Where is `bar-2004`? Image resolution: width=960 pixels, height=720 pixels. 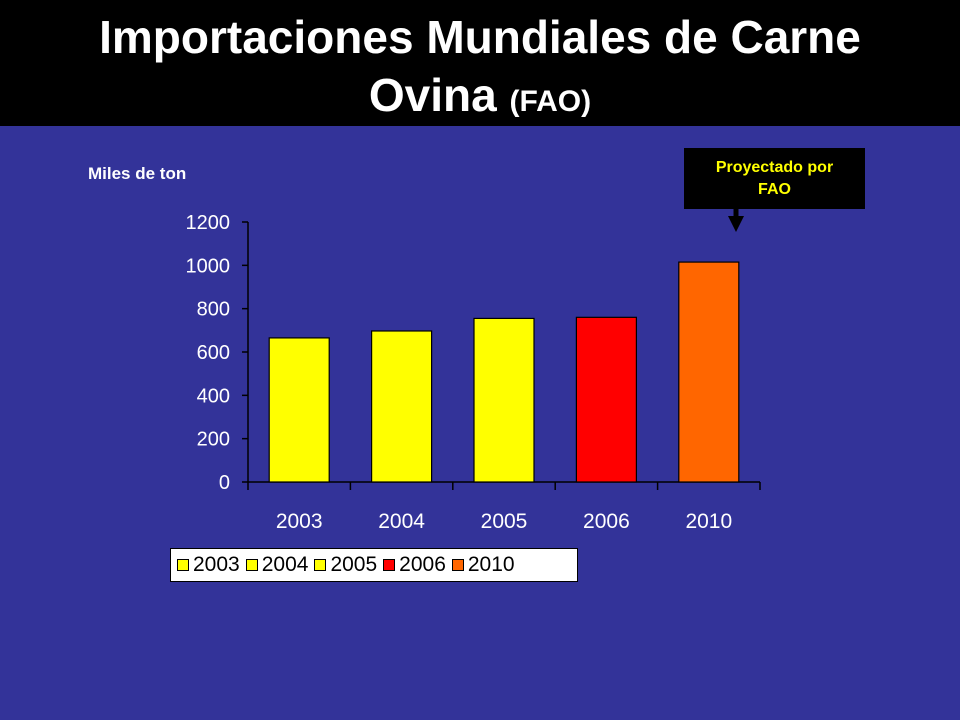 bar-2004 is located at coordinates (402, 406).